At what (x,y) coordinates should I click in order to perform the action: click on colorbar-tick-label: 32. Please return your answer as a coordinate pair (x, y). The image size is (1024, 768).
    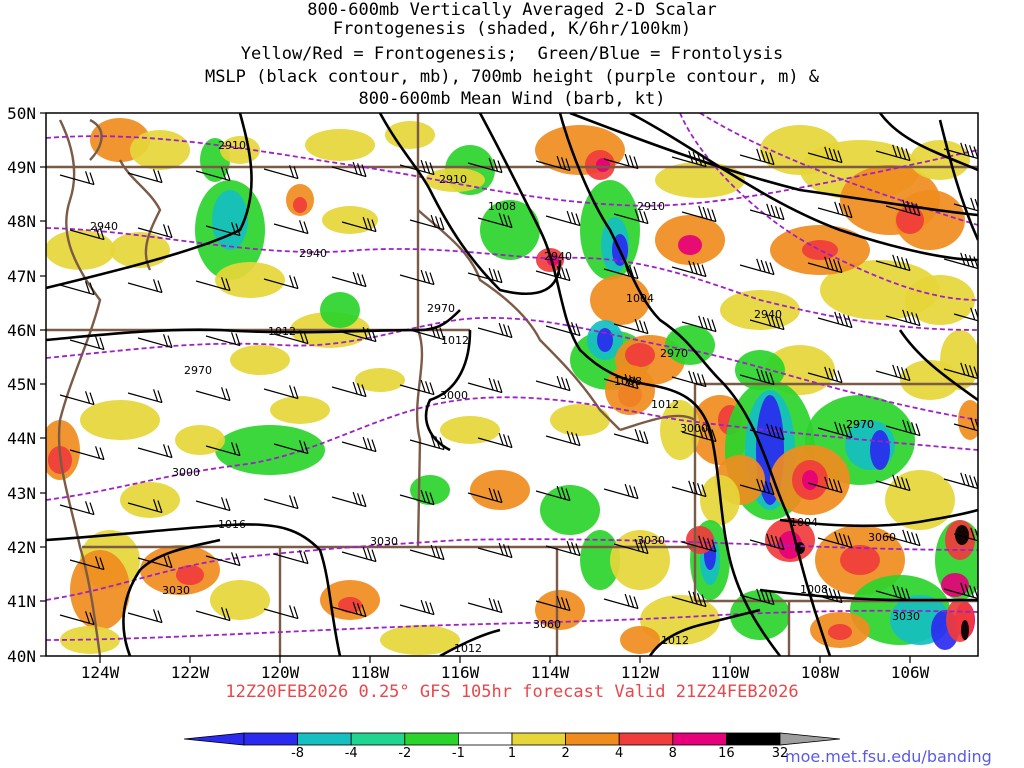
    Looking at the image, I should click on (780, 753).